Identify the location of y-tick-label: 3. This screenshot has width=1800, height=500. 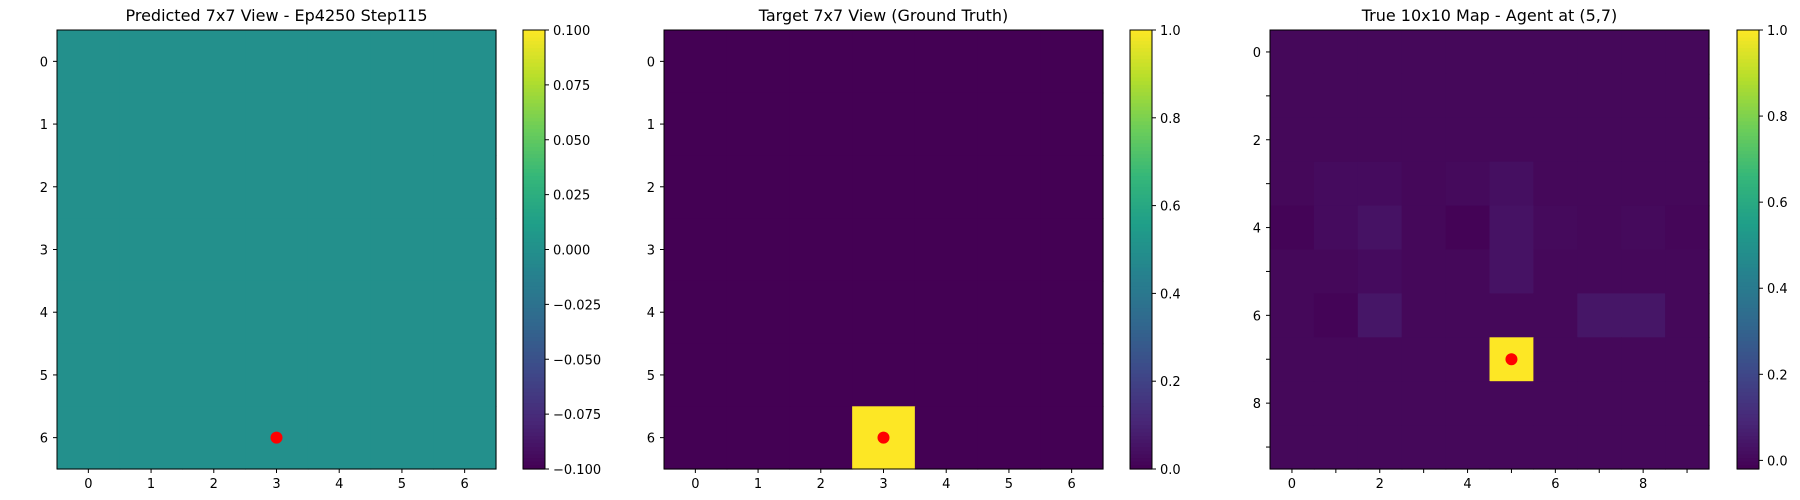
(651, 251).